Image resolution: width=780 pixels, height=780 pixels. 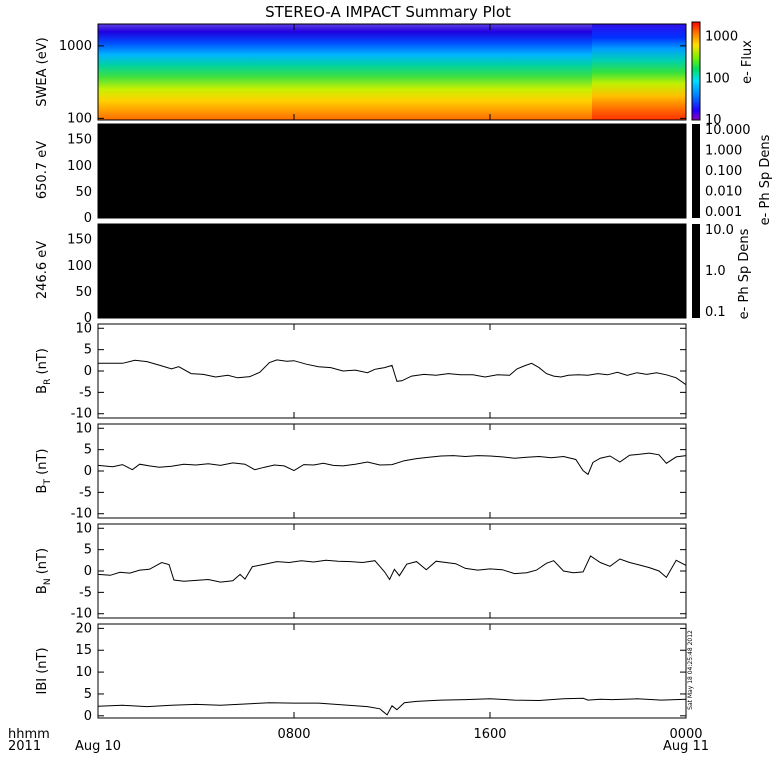 What do you see at coordinates (83, 292) in the screenshot?
I see `pad246-ytick-label: 50` at bounding box center [83, 292].